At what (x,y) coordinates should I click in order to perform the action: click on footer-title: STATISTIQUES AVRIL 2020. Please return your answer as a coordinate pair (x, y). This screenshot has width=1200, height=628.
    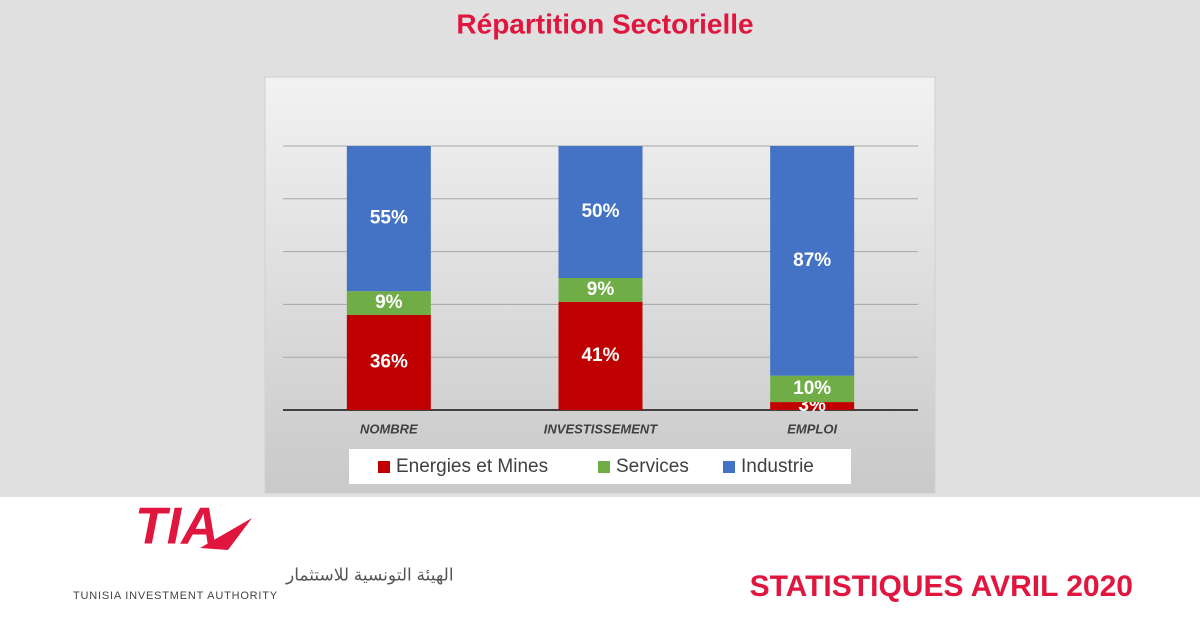
    Looking at the image, I should click on (941, 586).